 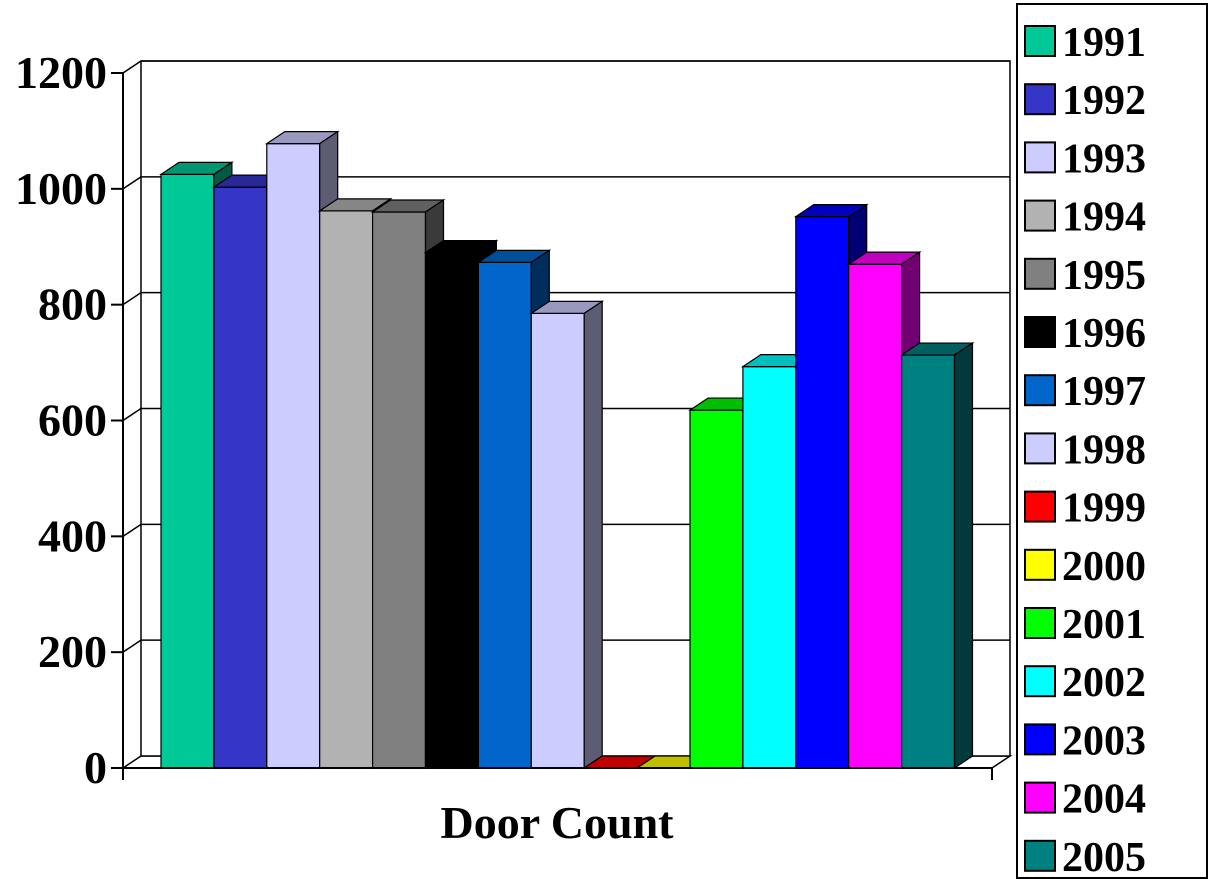 What do you see at coordinates (1040, 215) in the screenshot?
I see `legend-swatch-1994` at bounding box center [1040, 215].